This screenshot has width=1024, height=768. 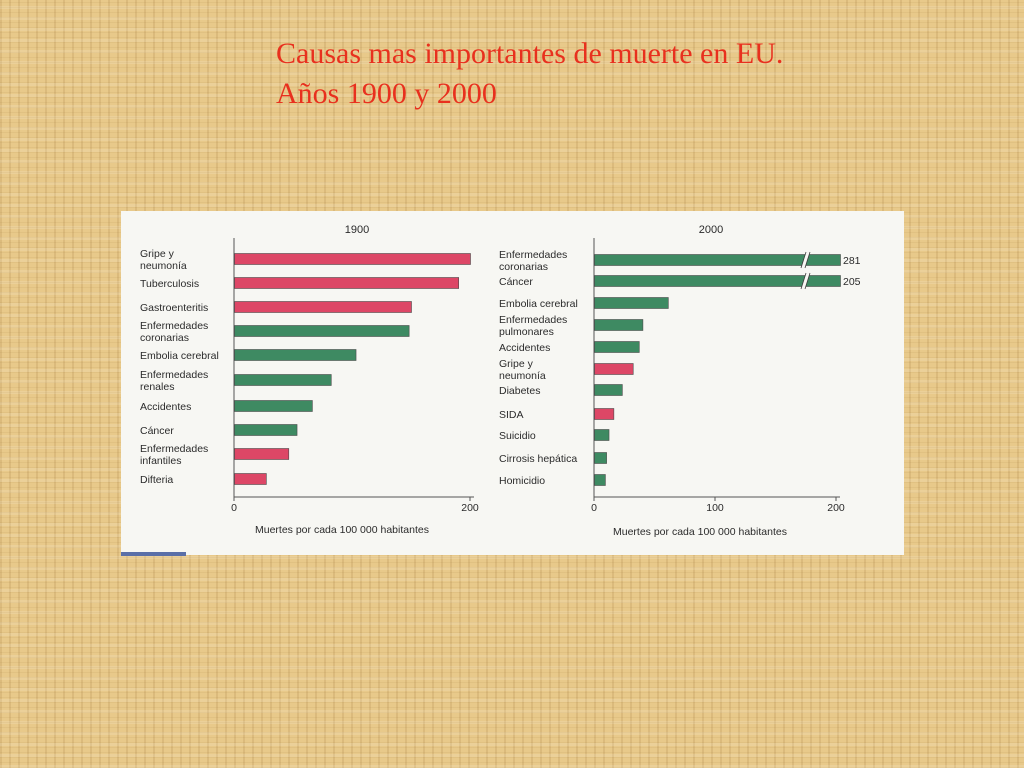 What do you see at coordinates (153, 554) in the screenshot?
I see `figure-edge-stripe` at bounding box center [153, 554].